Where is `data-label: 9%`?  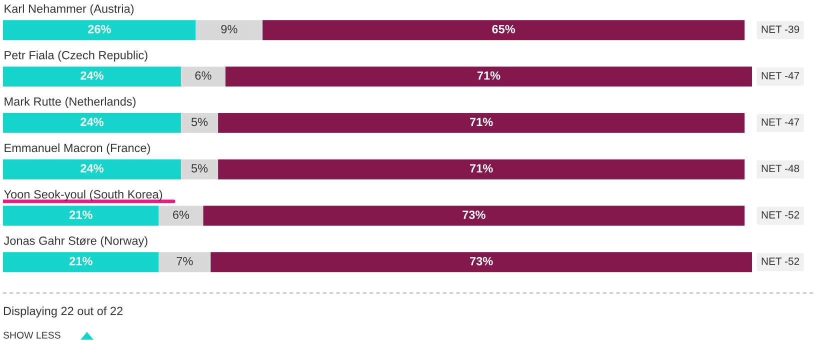
data-label: 9% is located at coordinates (229, 29).